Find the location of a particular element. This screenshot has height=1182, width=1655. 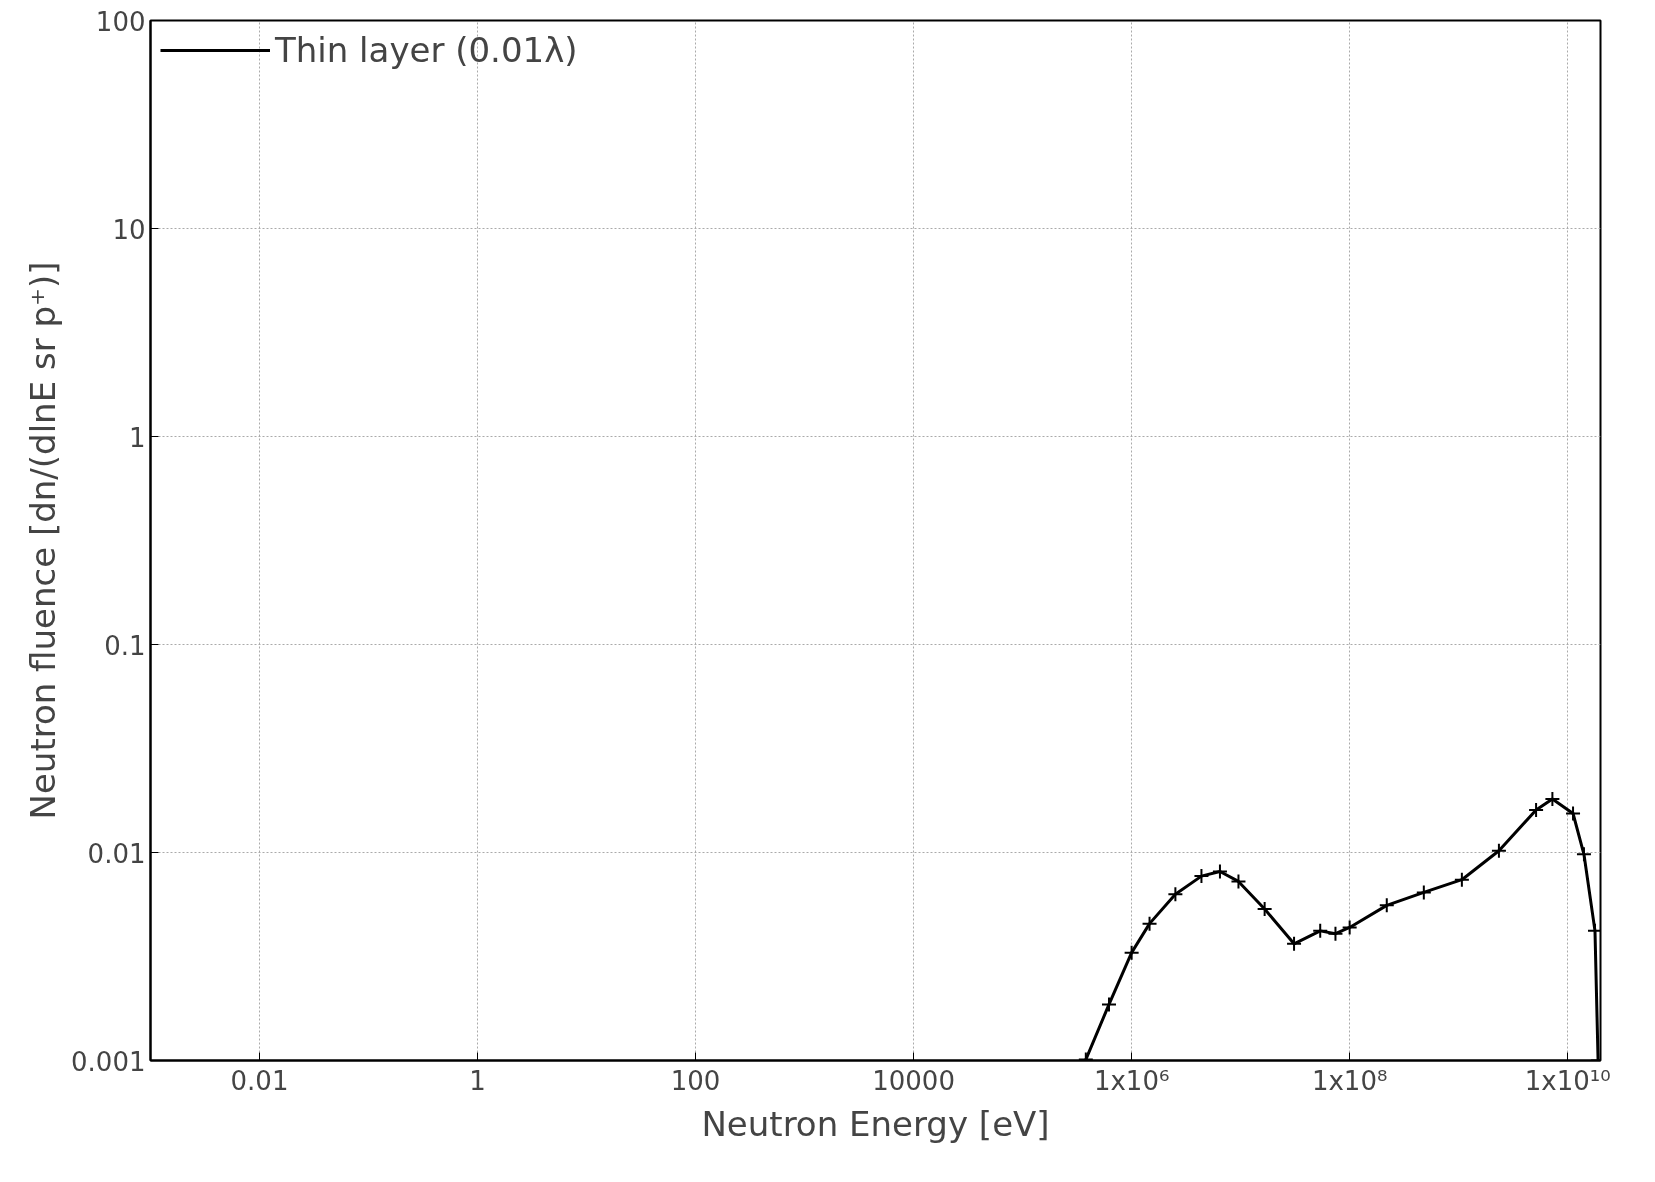

y-tick-label: 0.01 is located at coordinates (116, 853).